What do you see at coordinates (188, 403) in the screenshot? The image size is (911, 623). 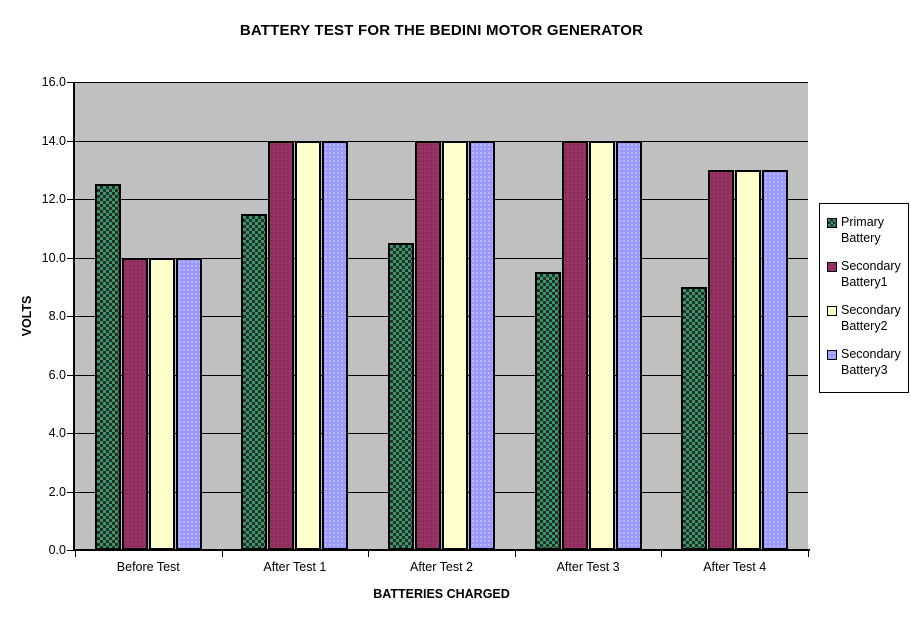 I see `bar-secondary-battery3-before-test` at bounding box center [188, 403].